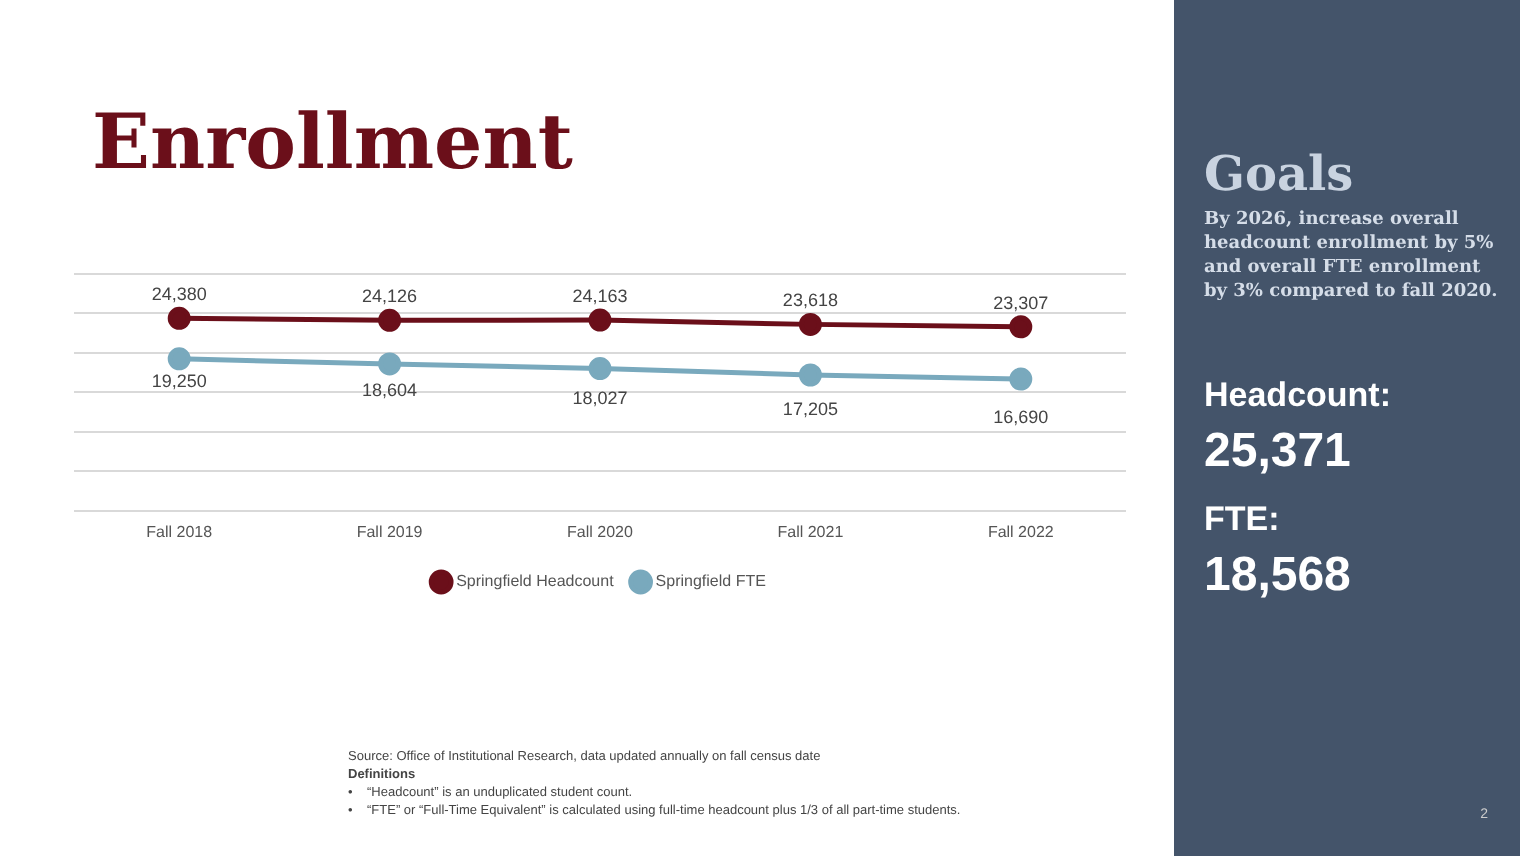  Describe the element at coordinates (1021, 417) in the screenshot. I see `data-label: 16,690` at that location.